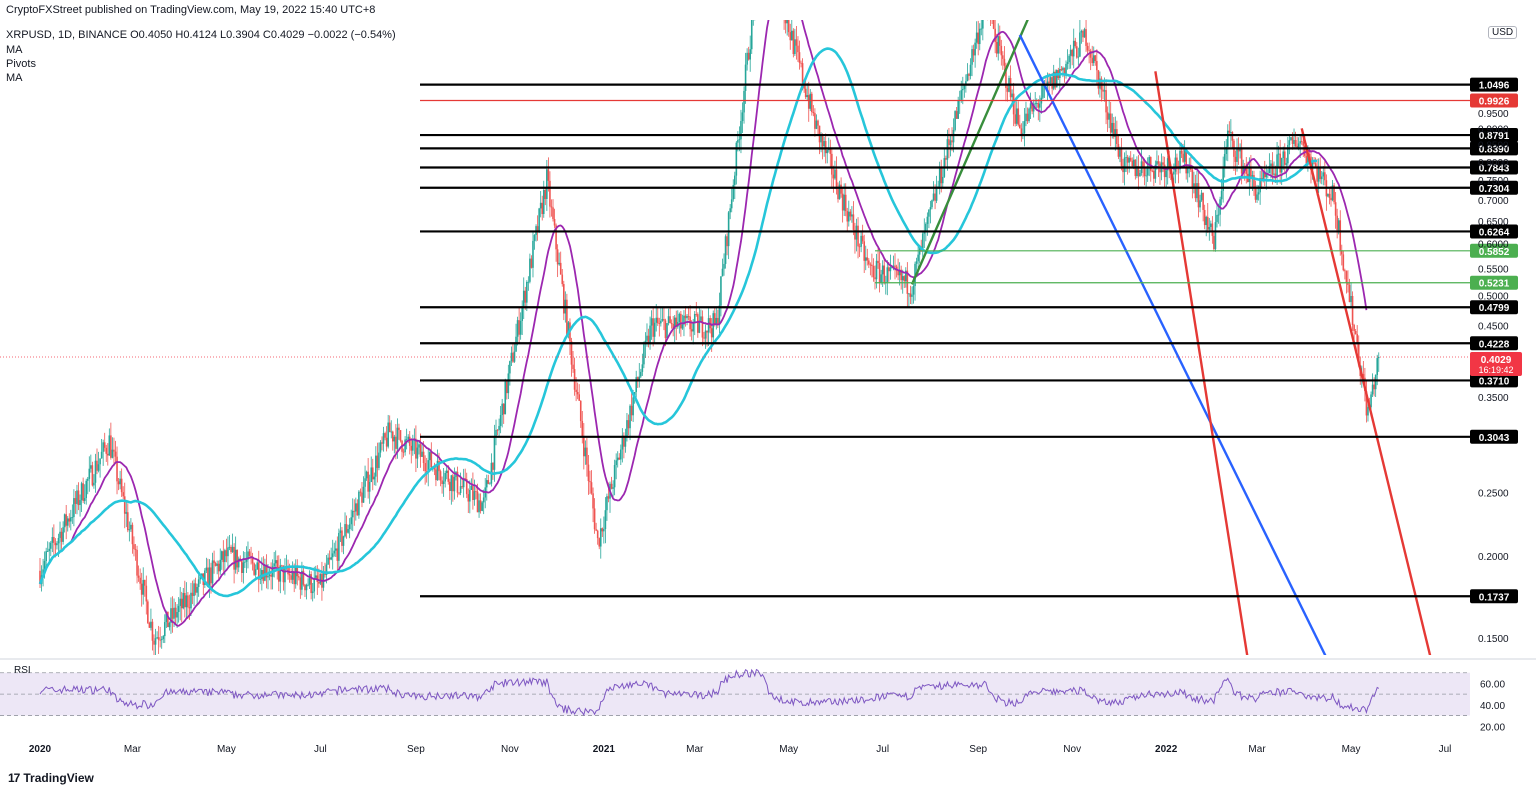 This screenshot has width=1536, height=793. Describe the element at coordinates (21, 64) in the screenshot. I see `indicator-pivots: Pivots` at that location.